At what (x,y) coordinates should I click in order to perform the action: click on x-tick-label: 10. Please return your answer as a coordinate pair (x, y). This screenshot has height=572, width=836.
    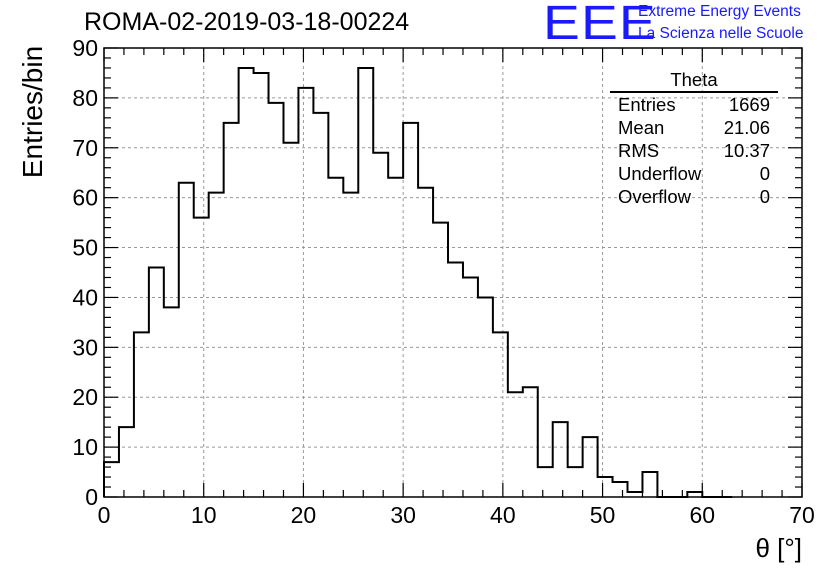
    Looking at the image, I should click on (204, 515).